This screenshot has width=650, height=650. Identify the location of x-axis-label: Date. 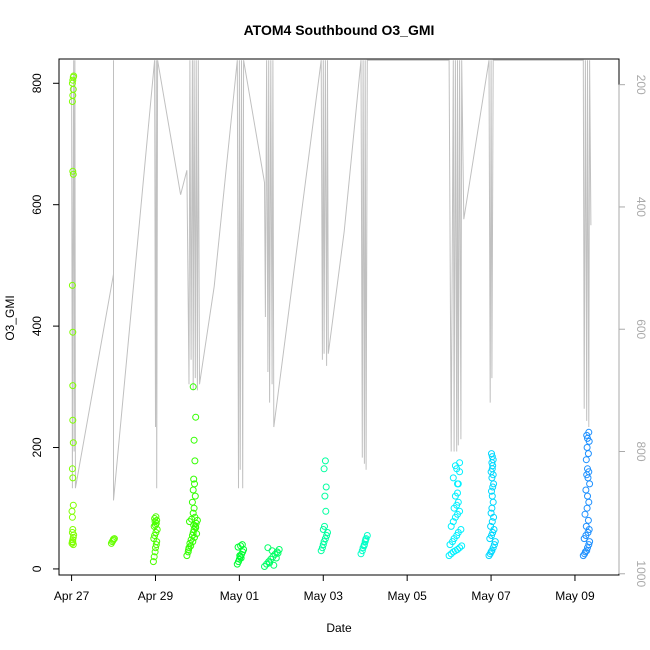
(339, 628).